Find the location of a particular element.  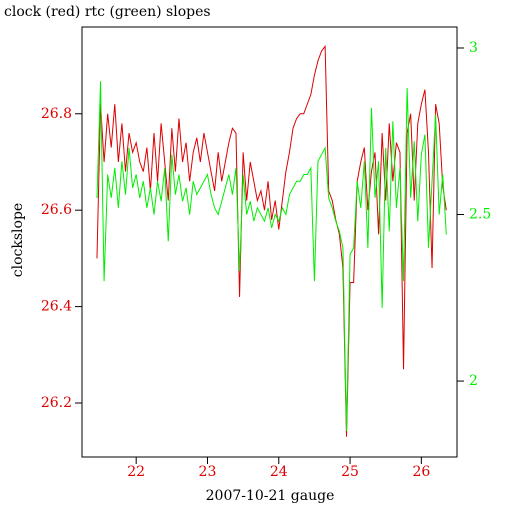

x-axis-label: 2007-10-21 gauge is located at coordinates (270, 496).